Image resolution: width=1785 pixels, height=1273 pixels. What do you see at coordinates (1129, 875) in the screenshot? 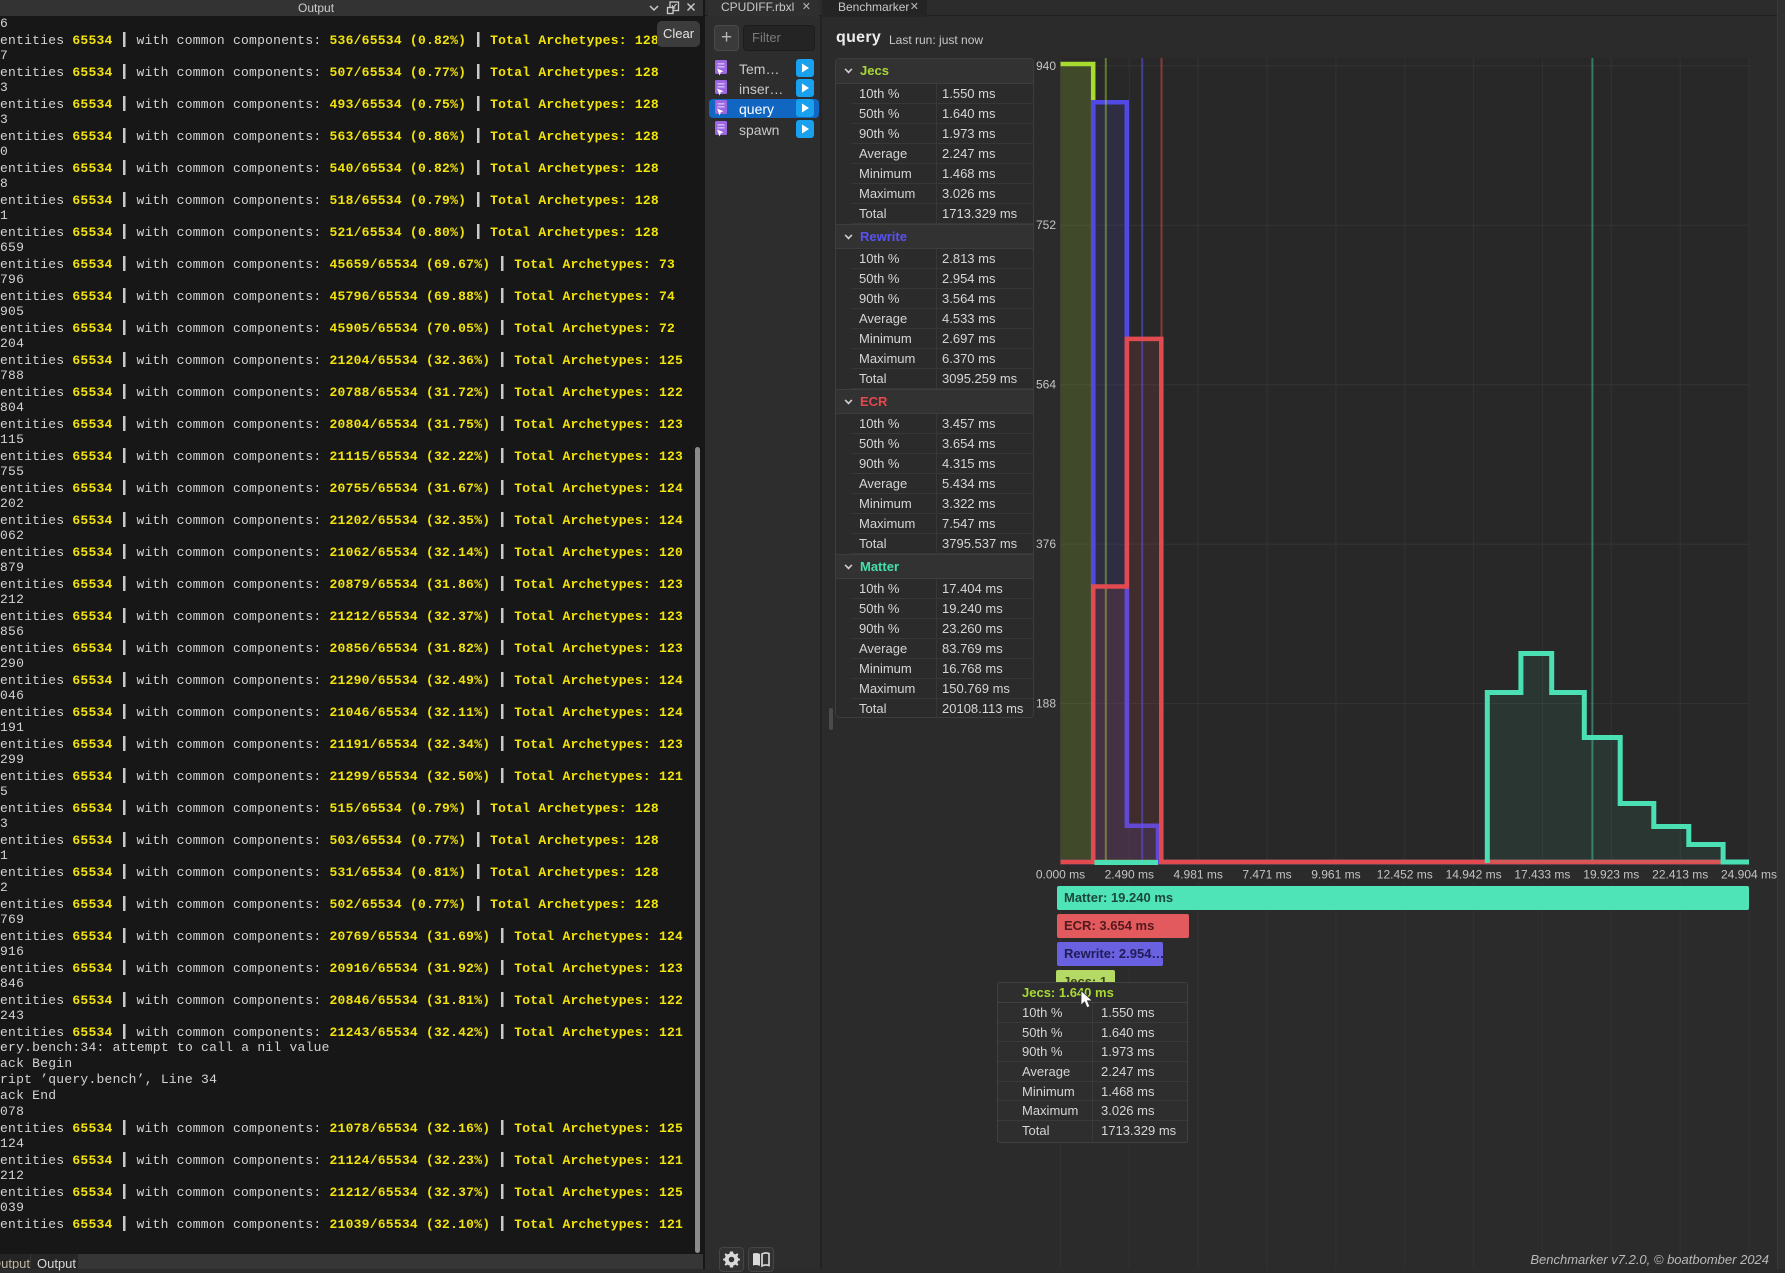
I see `svg-text: 2.490 ms` at bounding box center [1129, 875].